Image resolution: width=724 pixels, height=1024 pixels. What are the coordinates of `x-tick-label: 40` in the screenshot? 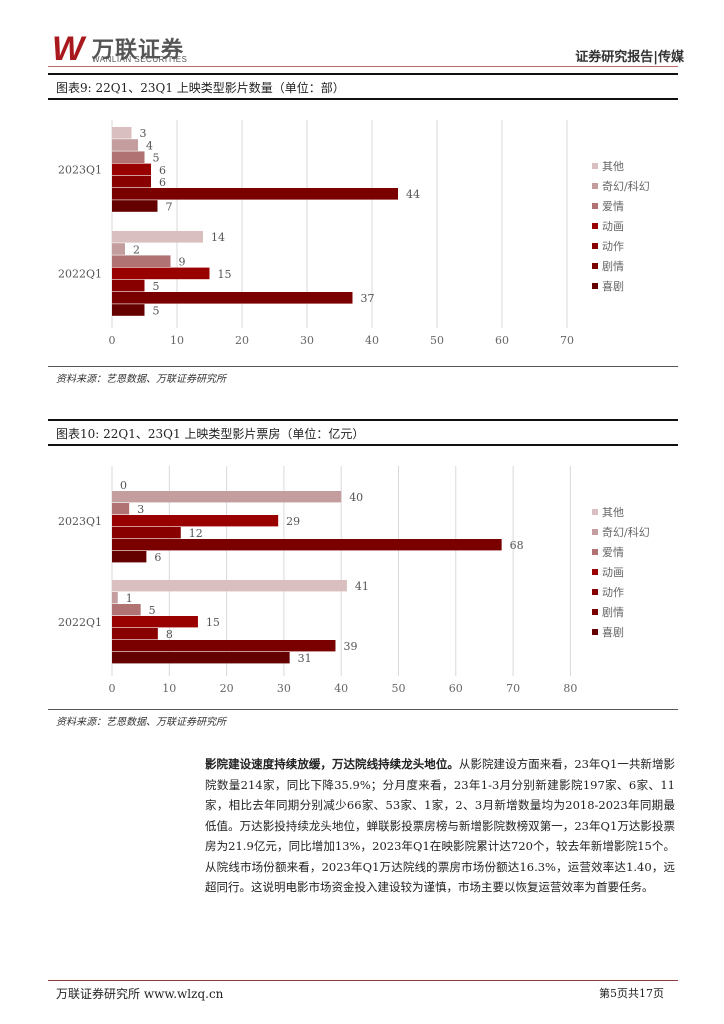 It's located at (372, 340).